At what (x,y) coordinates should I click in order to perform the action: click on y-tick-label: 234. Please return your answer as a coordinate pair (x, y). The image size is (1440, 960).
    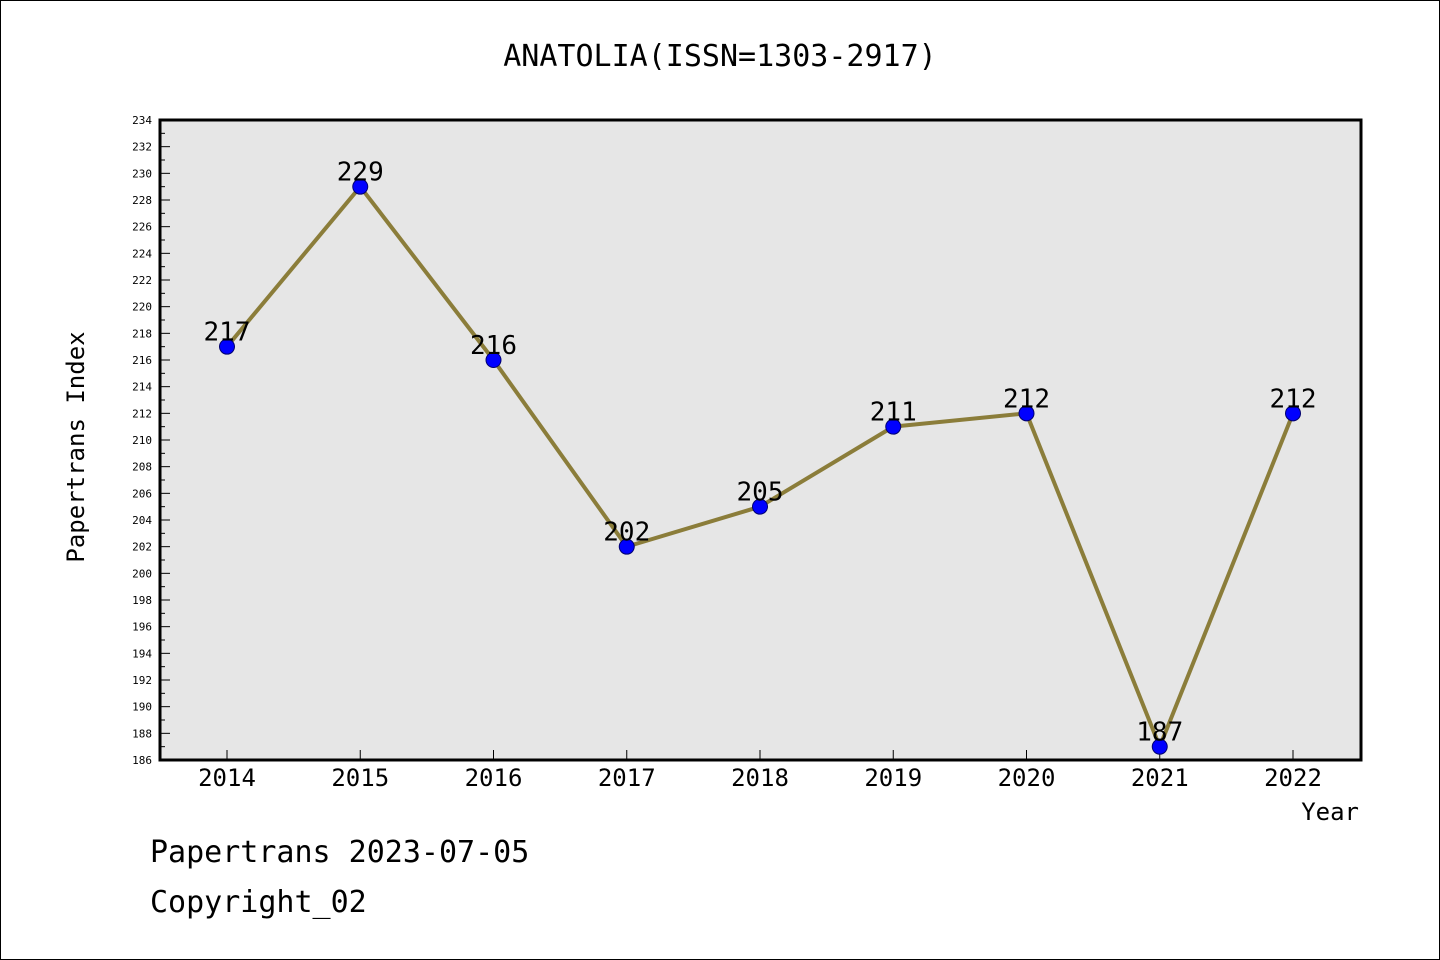
    Looking at the image, I should click on (142, 120).